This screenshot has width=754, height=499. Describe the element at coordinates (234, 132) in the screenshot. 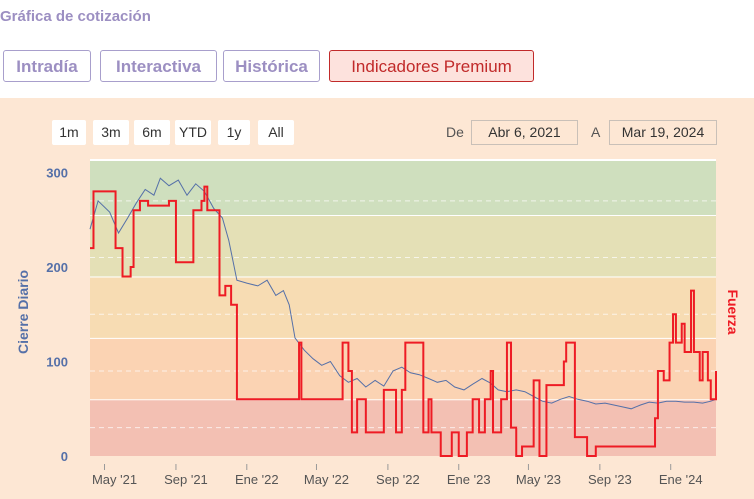

I see `range-button-1y: 1y` at that location.